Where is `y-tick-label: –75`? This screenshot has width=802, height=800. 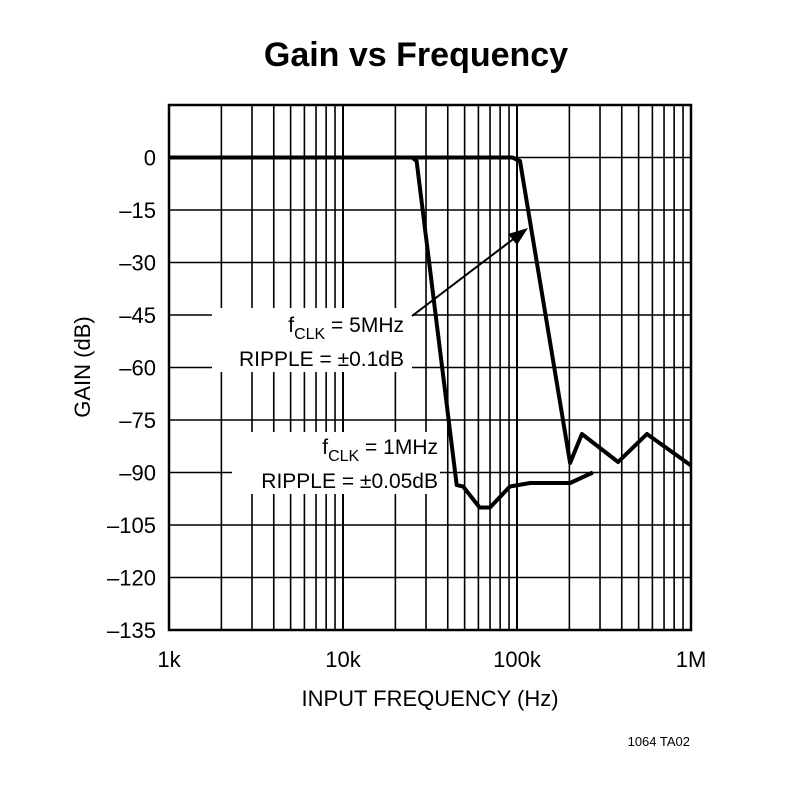
y-tick-label: –75 is located at coordinates (137, 420).